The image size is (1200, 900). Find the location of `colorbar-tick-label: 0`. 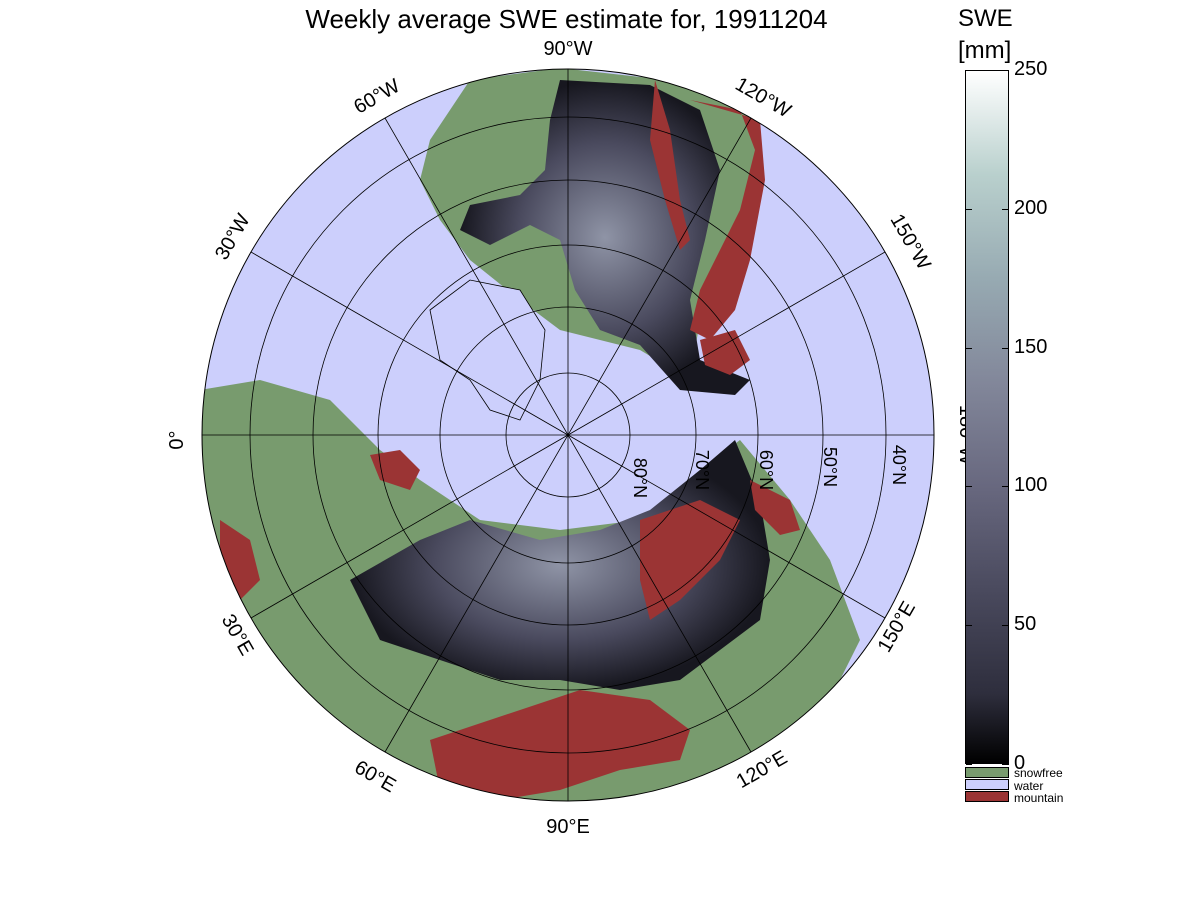

colorbar-tick-label: 0 is located at coordinates (1020, 763).